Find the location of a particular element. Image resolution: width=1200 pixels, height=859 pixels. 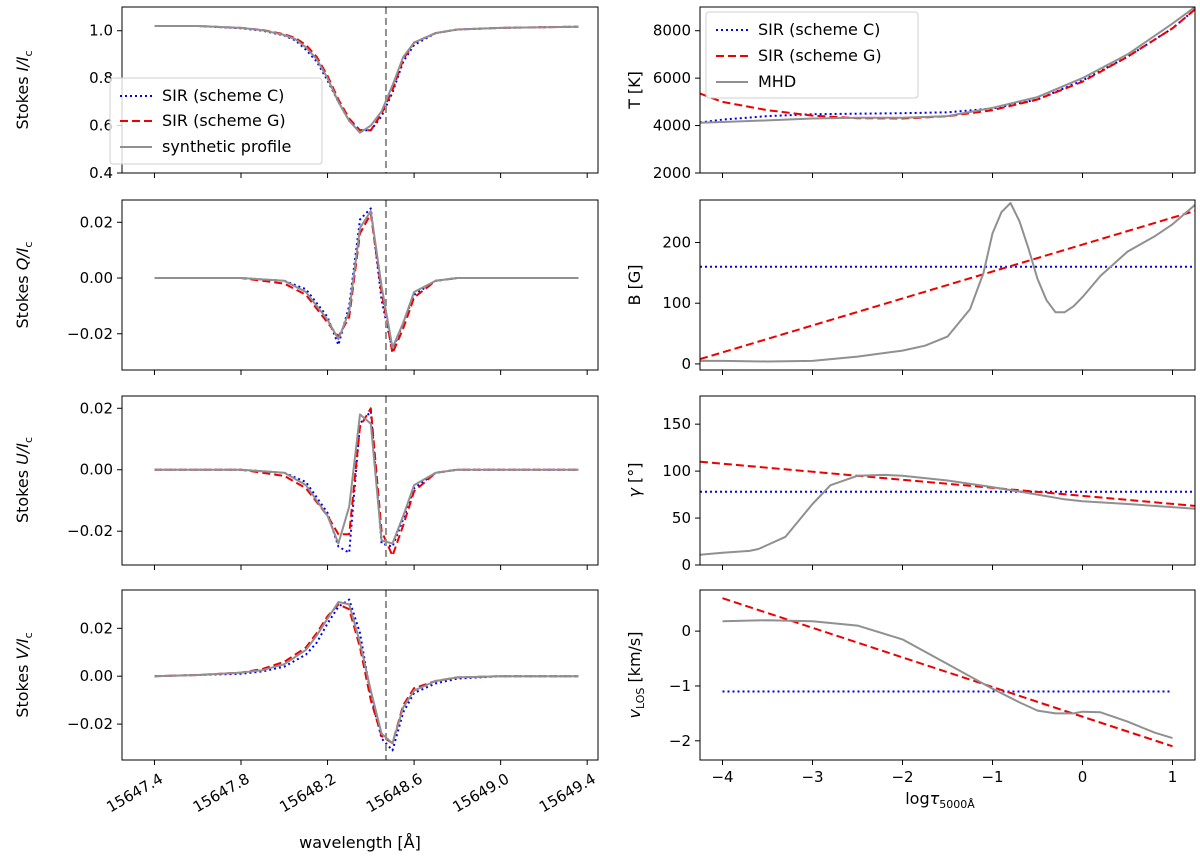

y-tick-label: −2 is located at coordinates (680, 741).